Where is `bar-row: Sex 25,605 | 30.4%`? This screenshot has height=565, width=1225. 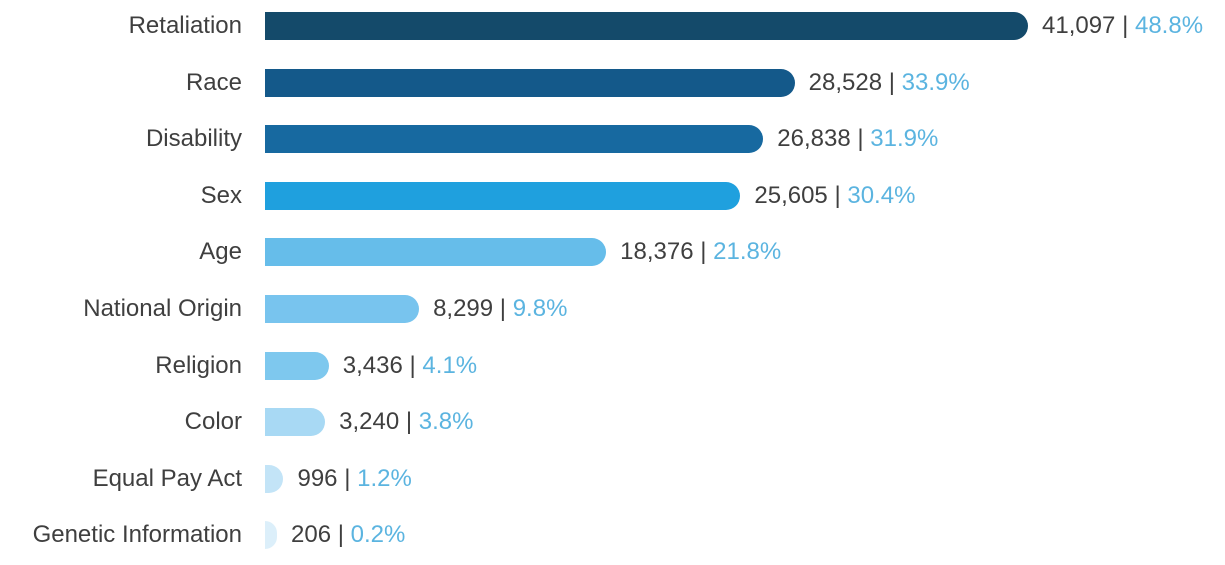 bar-row: Sex 25,605 | 30.4% is located at coordinates (612, 196).